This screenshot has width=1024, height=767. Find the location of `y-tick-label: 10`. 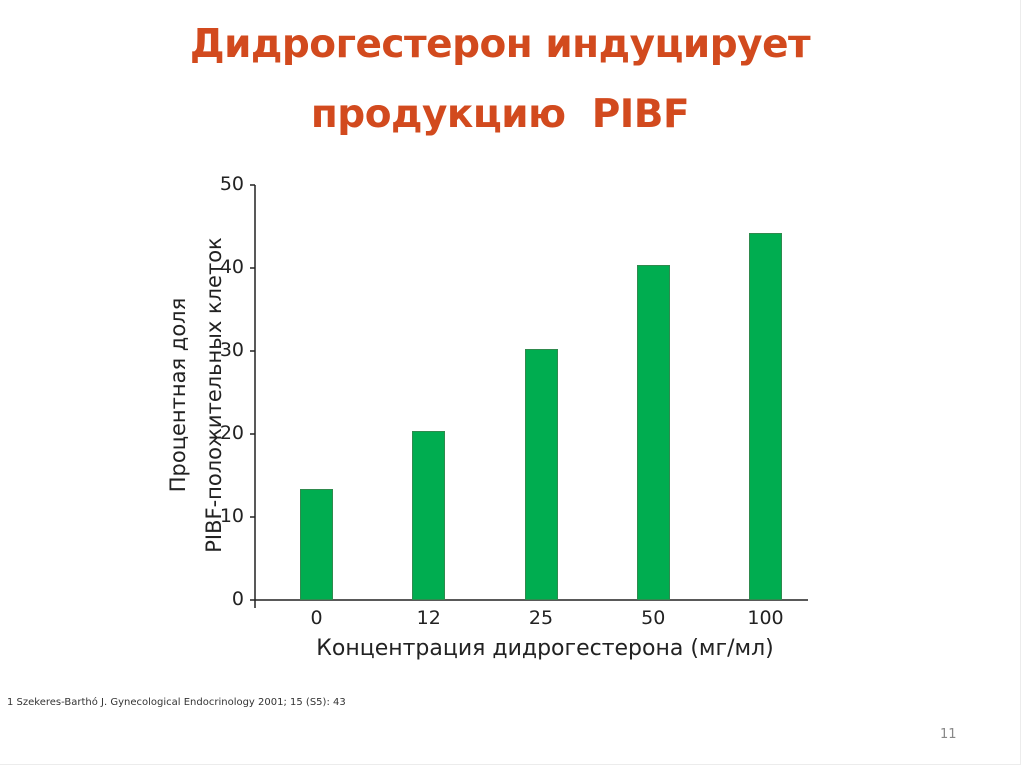

y-tick-label: 10 is located at coordinates (231, 516).